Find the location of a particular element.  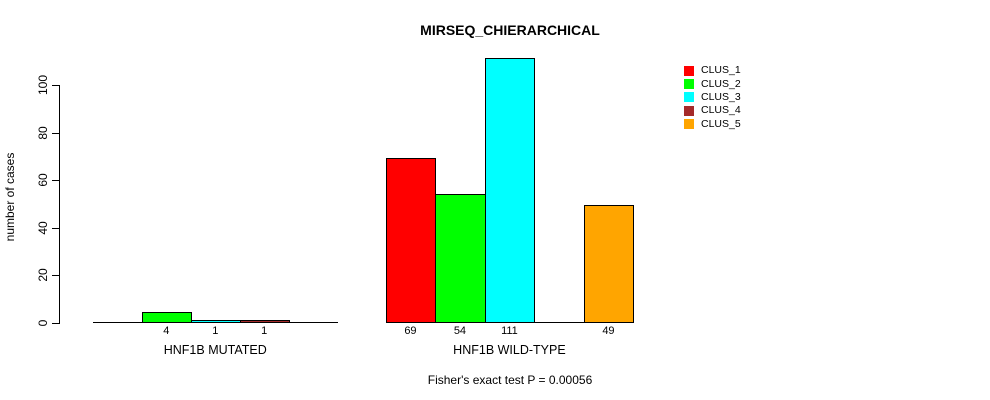

legend-label: CLUS_1 is located at coordinates (721, 70).